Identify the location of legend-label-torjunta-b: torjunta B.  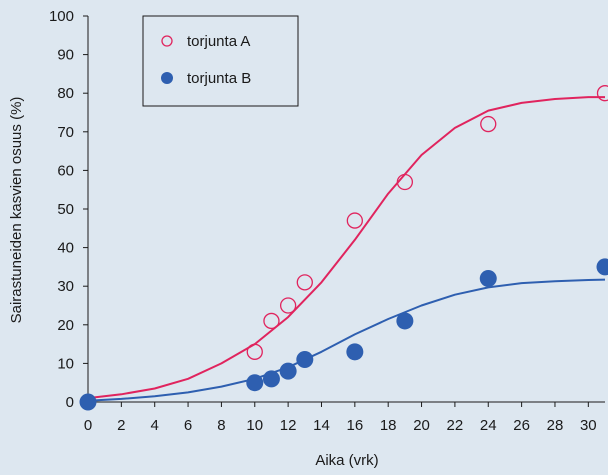
(219, 78).